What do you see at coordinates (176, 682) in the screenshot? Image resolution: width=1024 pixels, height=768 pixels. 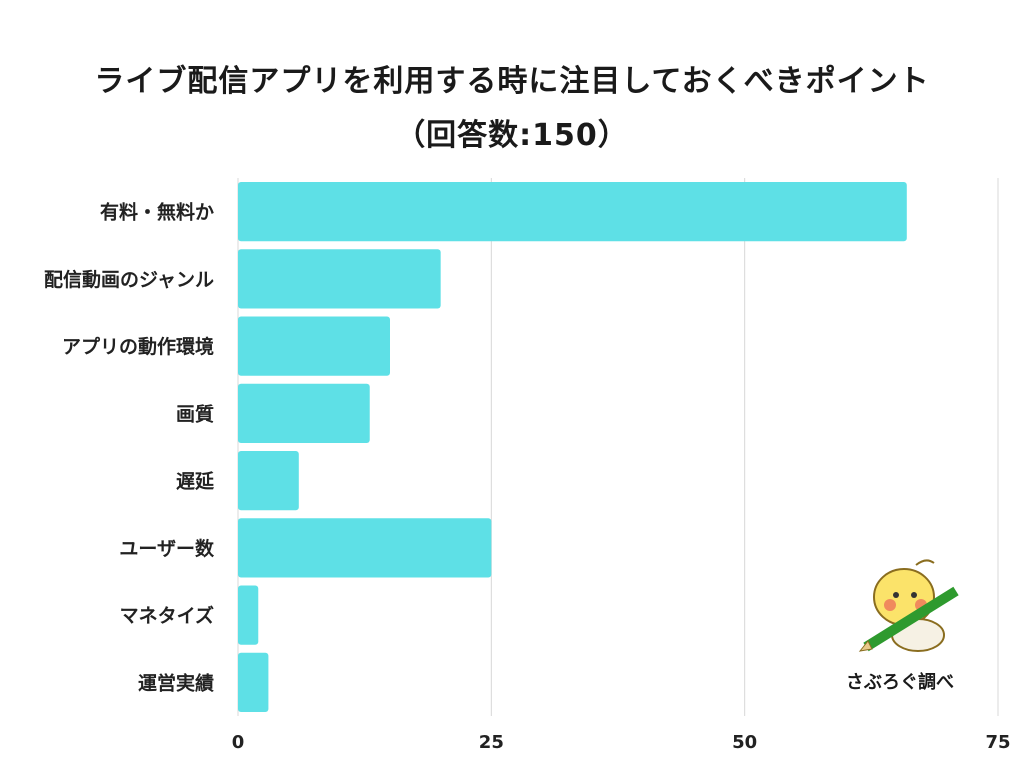 I see `category-label: 運営実績` at bounding box center [176, 682].